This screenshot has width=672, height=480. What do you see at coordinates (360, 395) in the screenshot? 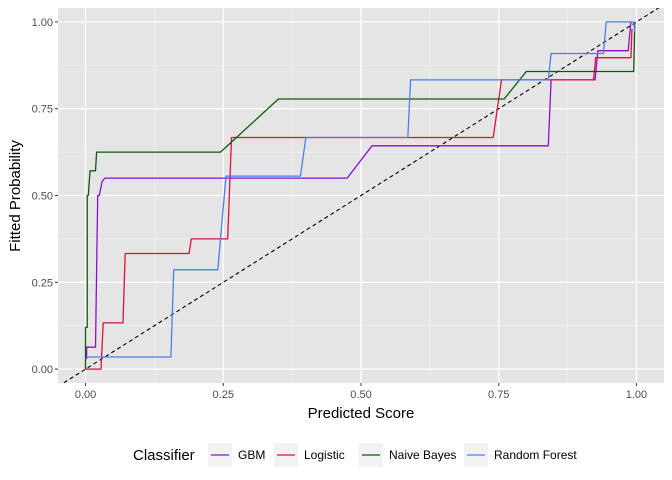
I see `x-tick-label: 0.50` at bounding box center [360, 395].